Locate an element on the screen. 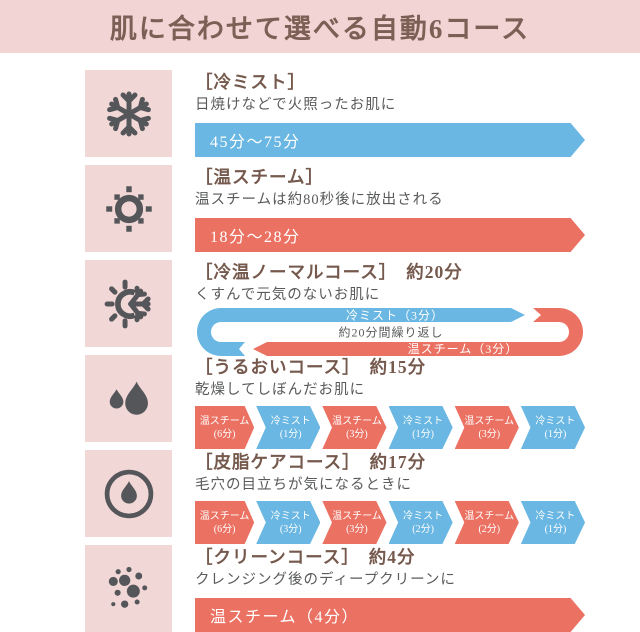  course-description: 毛穴の目立ちが気になるときに is located at coordinates (303, 485).